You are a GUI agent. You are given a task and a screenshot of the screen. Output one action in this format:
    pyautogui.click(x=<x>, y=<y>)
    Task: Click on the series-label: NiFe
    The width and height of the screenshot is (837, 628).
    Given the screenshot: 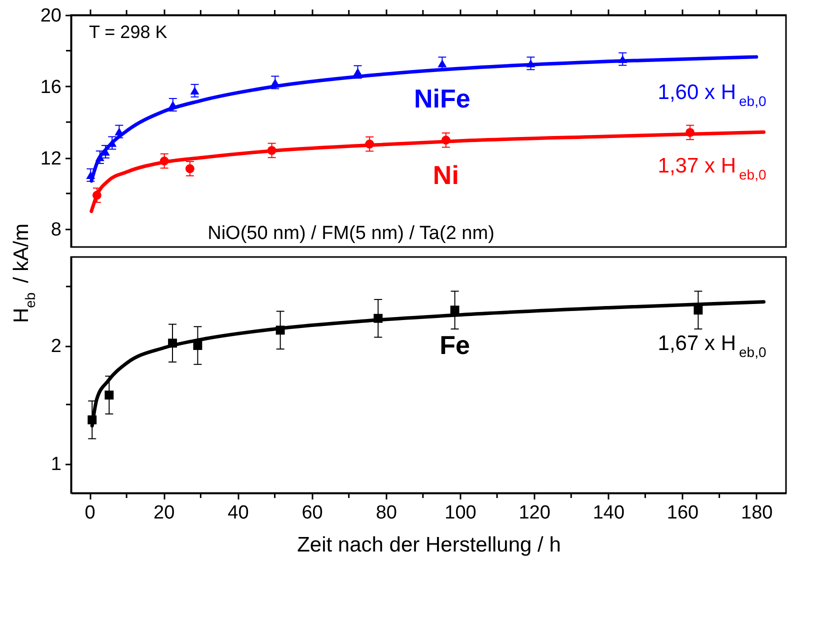 What is the action you would take?
    pyautogui.click(x=442, y=98)
    